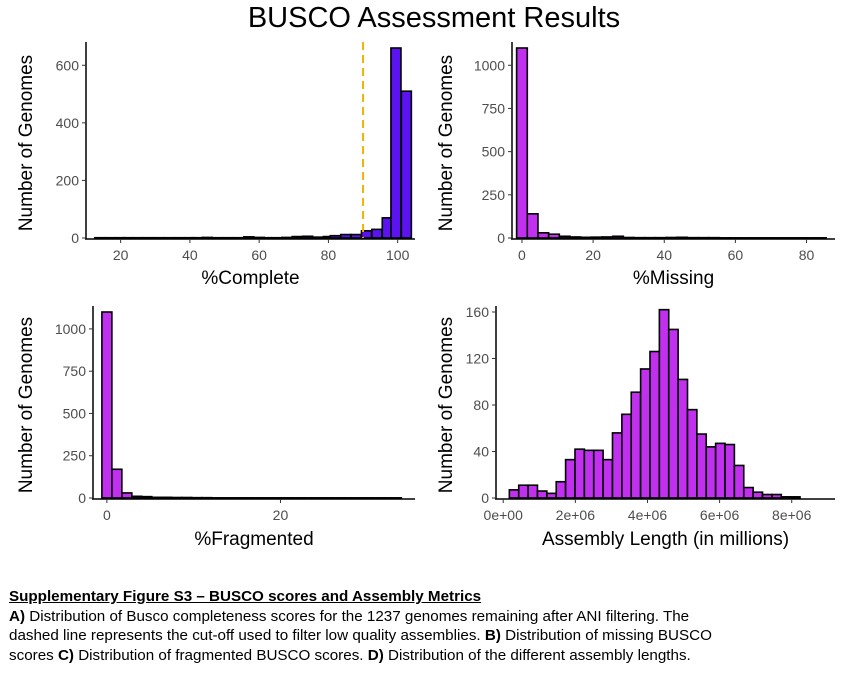 The height and width of the screenshot is (693, 868). Describe the element at coordinates (648, 515) in the screenshot. I see `x-tick-label: 4e+06` at that location.